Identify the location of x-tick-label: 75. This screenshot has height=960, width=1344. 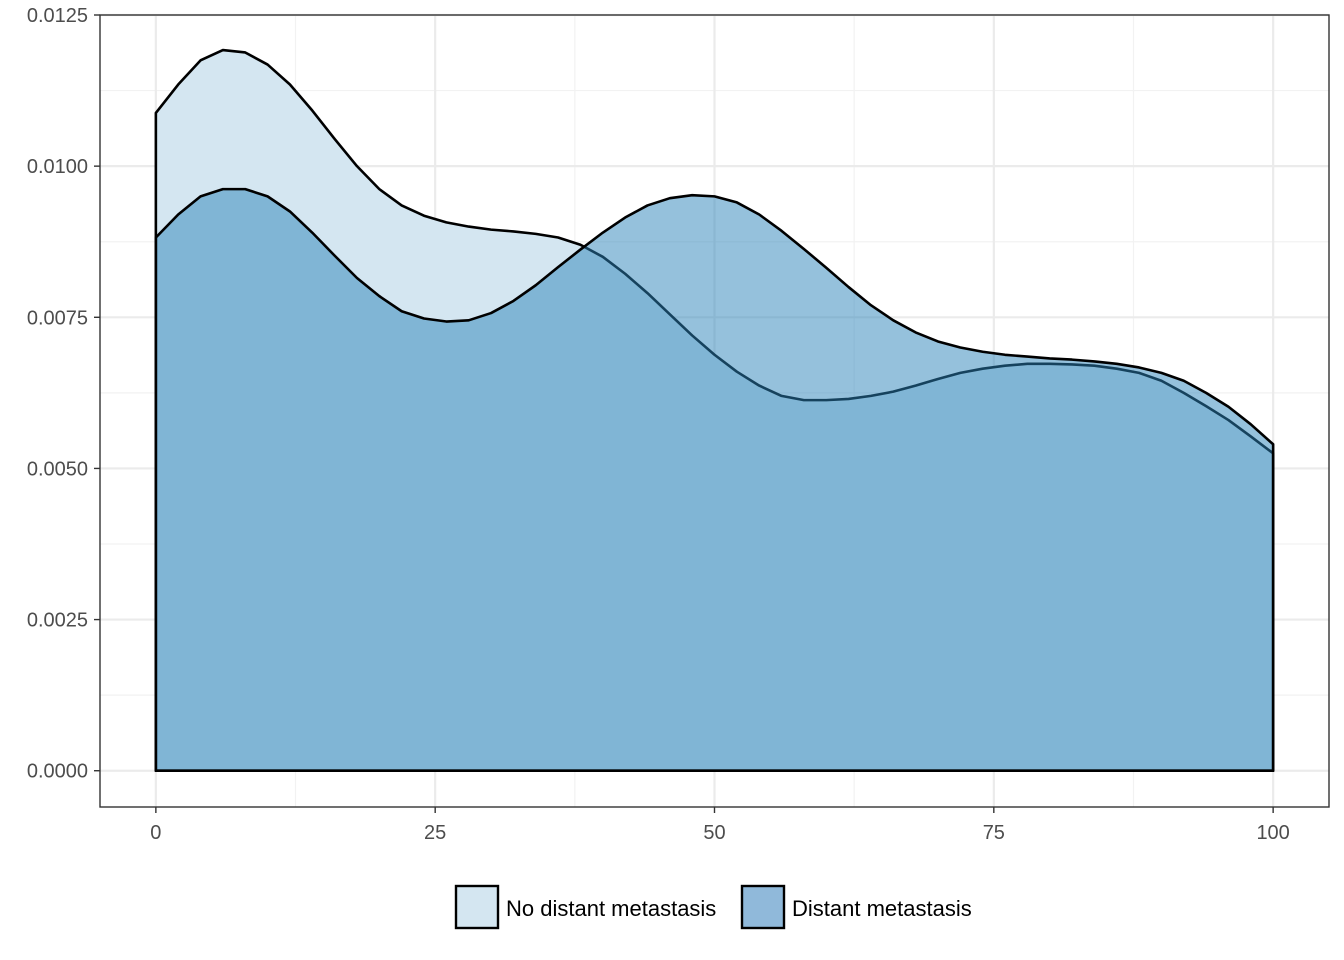
(994, 833).